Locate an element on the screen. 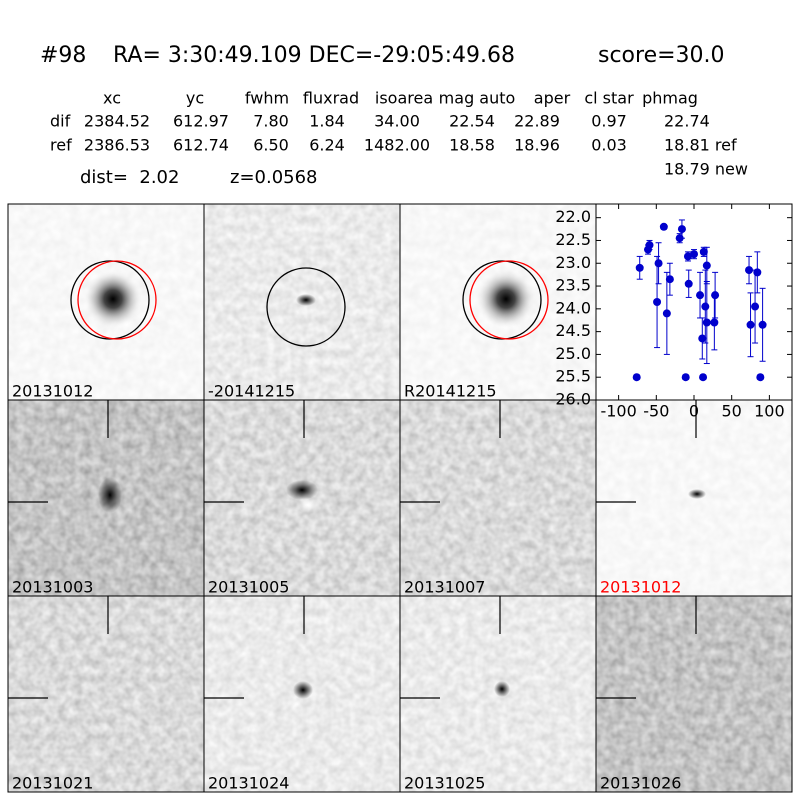 The width and height of the screenshot is (800, 800). y-tick-label: 24.5 is located at coordinates (573, 330).